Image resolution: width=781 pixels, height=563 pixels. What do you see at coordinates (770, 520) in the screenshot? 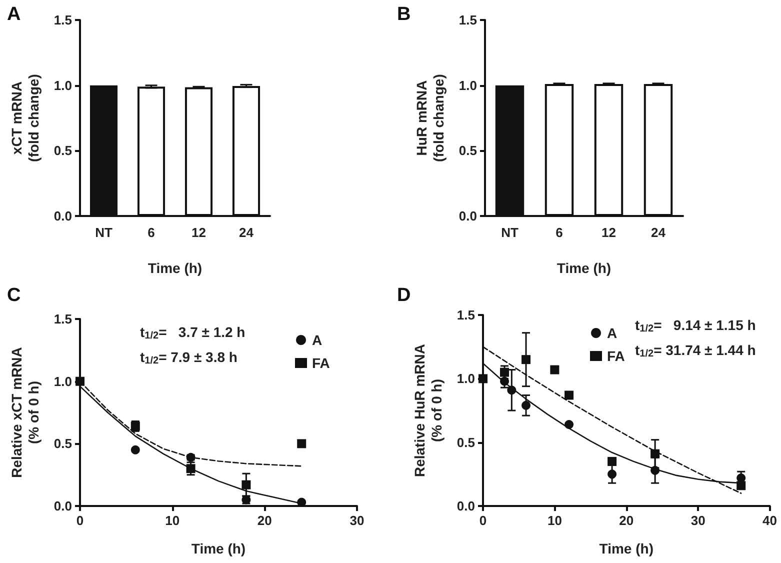
I see `x-tick-label: 40` at bounding box center [770, 520].